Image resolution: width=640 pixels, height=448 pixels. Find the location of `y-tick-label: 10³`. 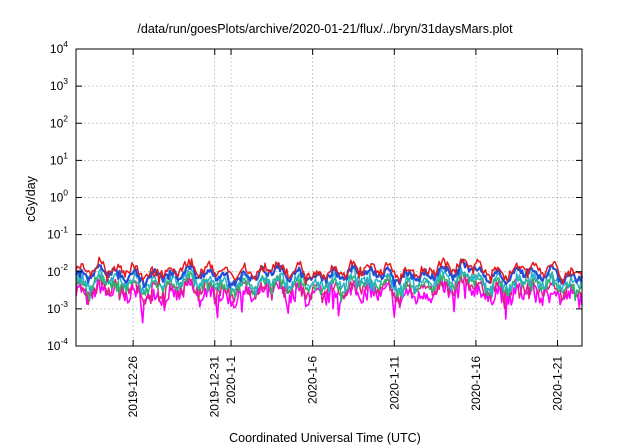

y-tick-label: 10³ is located at coordinates (59, 84).